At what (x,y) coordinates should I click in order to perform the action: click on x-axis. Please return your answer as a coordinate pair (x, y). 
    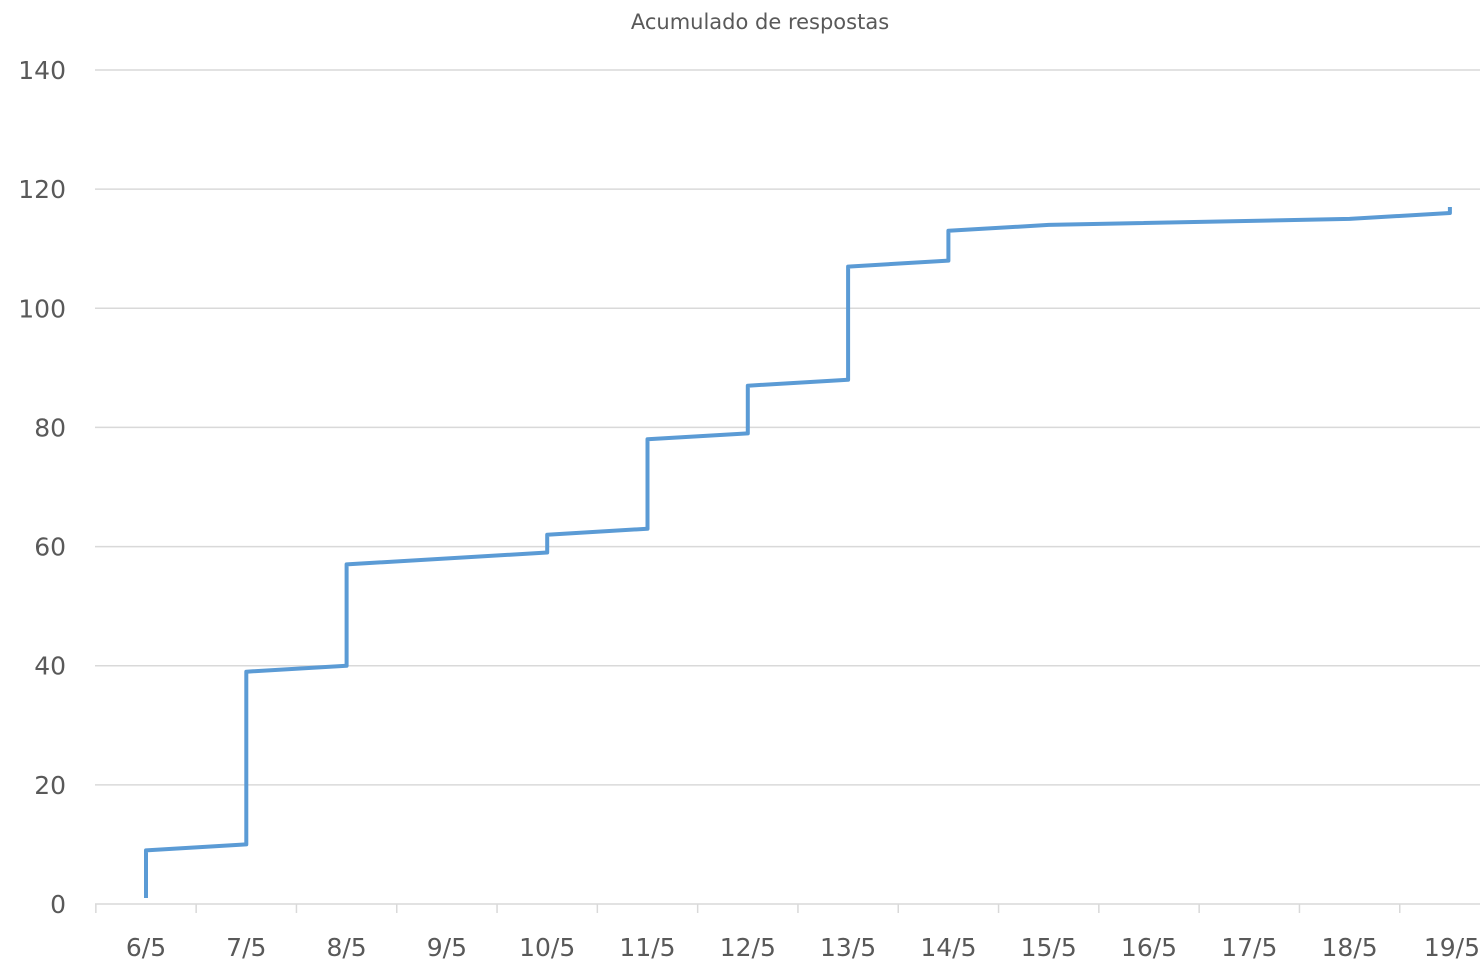
    Looking at the image, I should click on (787, 908).